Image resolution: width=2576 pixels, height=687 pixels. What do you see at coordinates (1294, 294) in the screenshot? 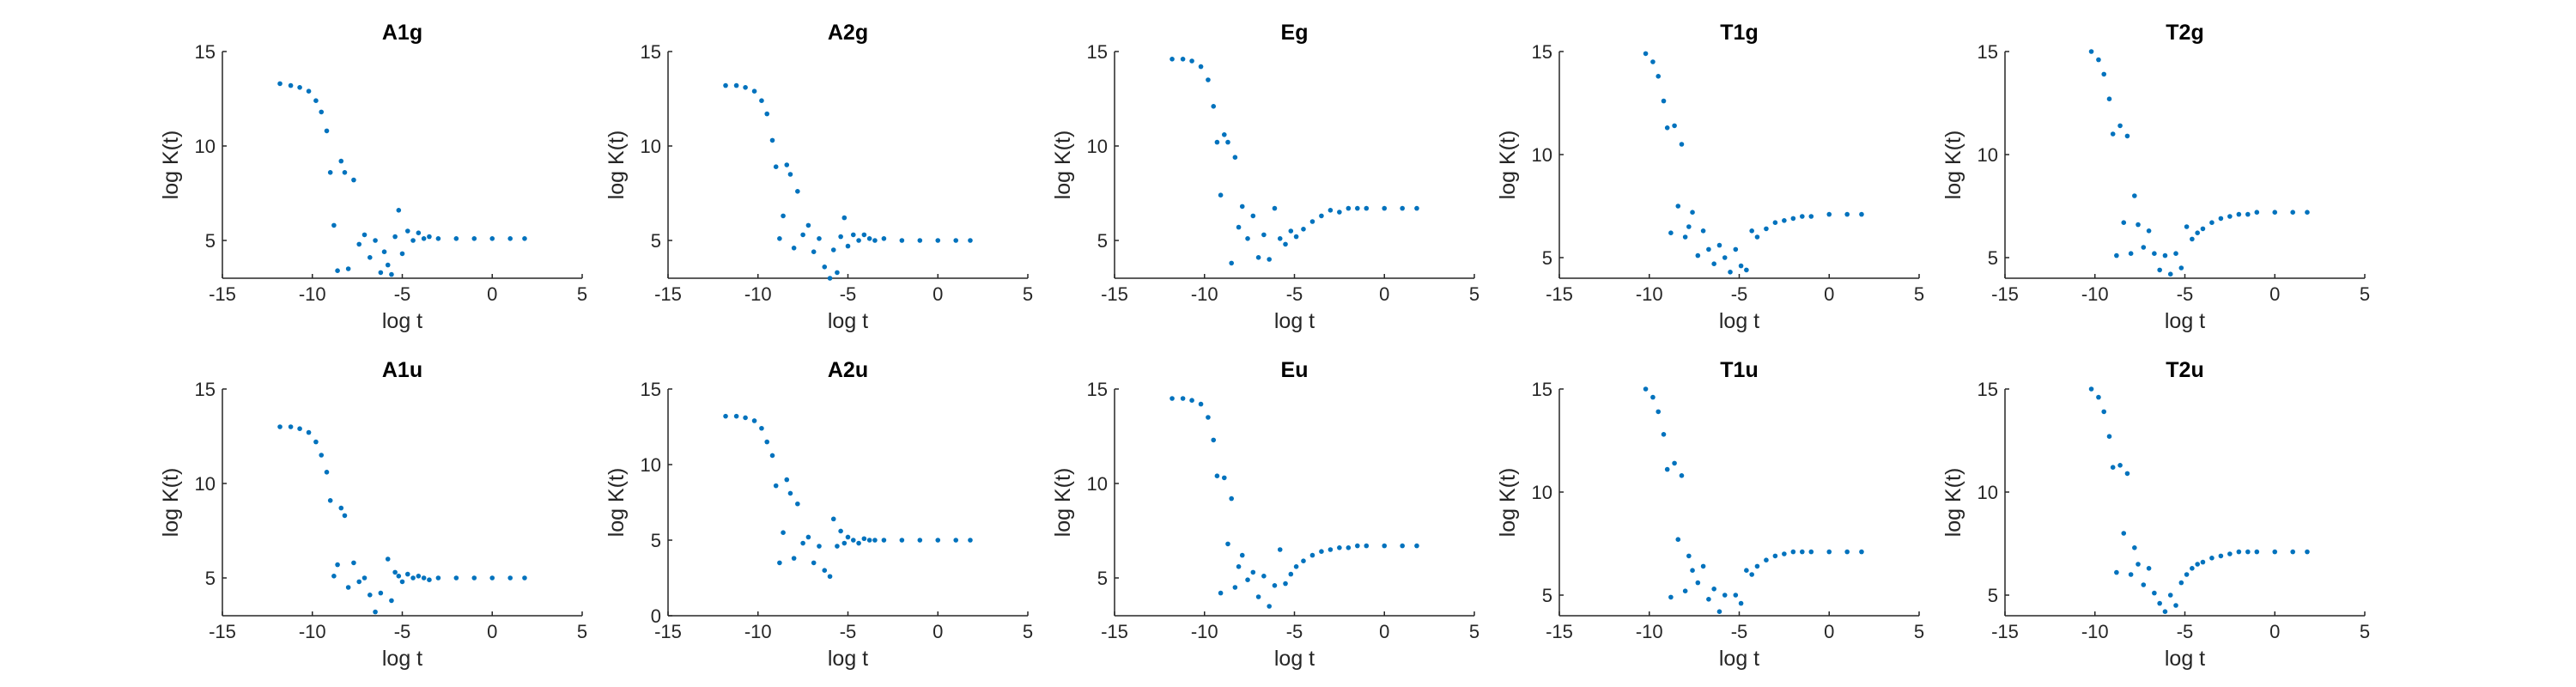
I see `x-tick-label: -5` at bounding box center [1294, 294].